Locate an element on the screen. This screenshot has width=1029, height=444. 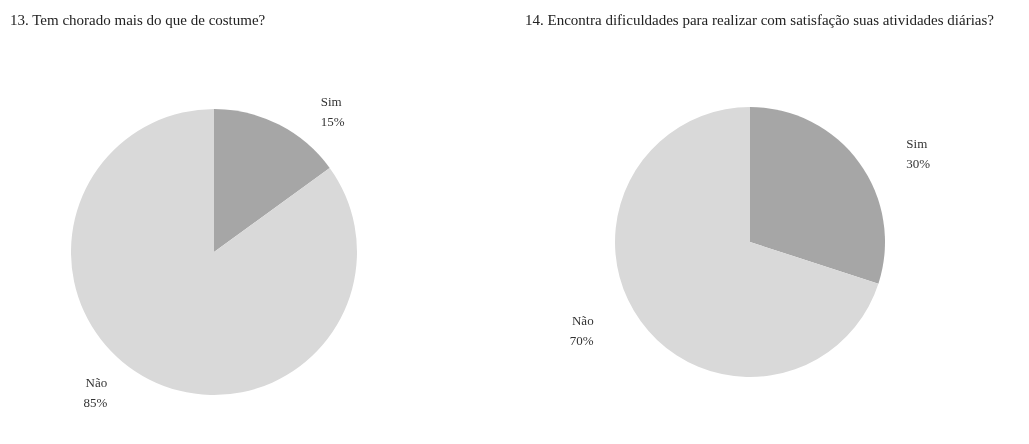
data-label: 70% is located at coordinates (581, 340).